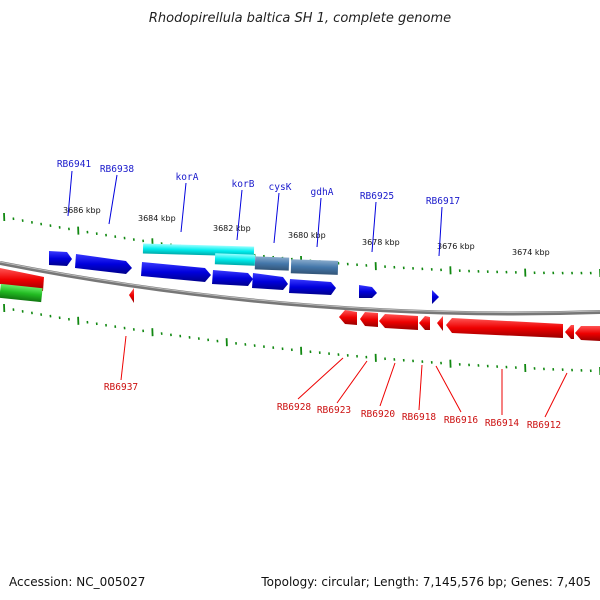 The width and height of the screenshot is (600, 600). Describe the element at coordinates (121, 387) in the screenshot. I see `gene-label: RB6937` at that location.